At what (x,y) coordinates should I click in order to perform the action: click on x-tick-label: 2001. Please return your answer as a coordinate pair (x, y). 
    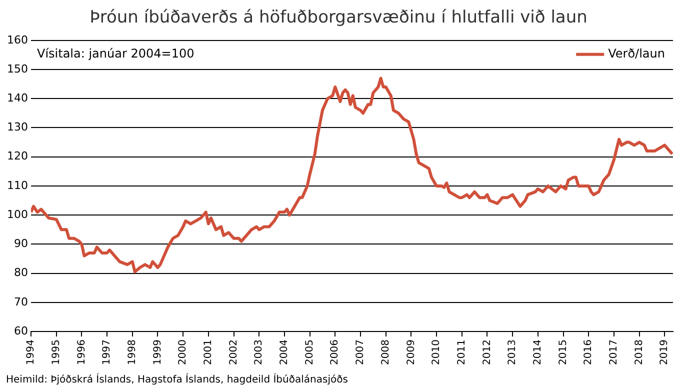
    Looking at the image, I should click on (208, 353).